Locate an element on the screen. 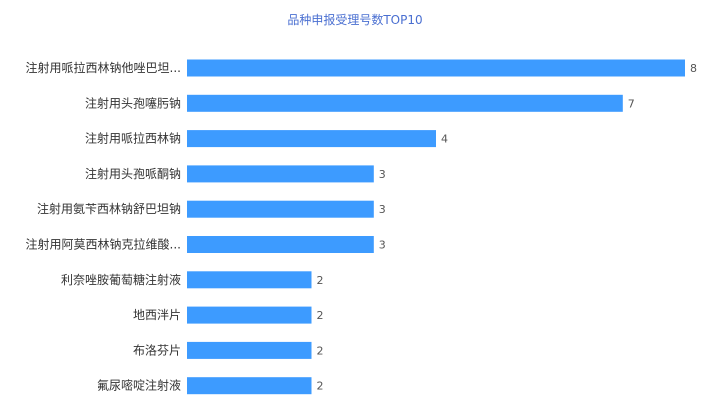 The width and height of the screenshot is (710, 407). category-label-9: 布洛芬片 is located at coordinates (157, 349).